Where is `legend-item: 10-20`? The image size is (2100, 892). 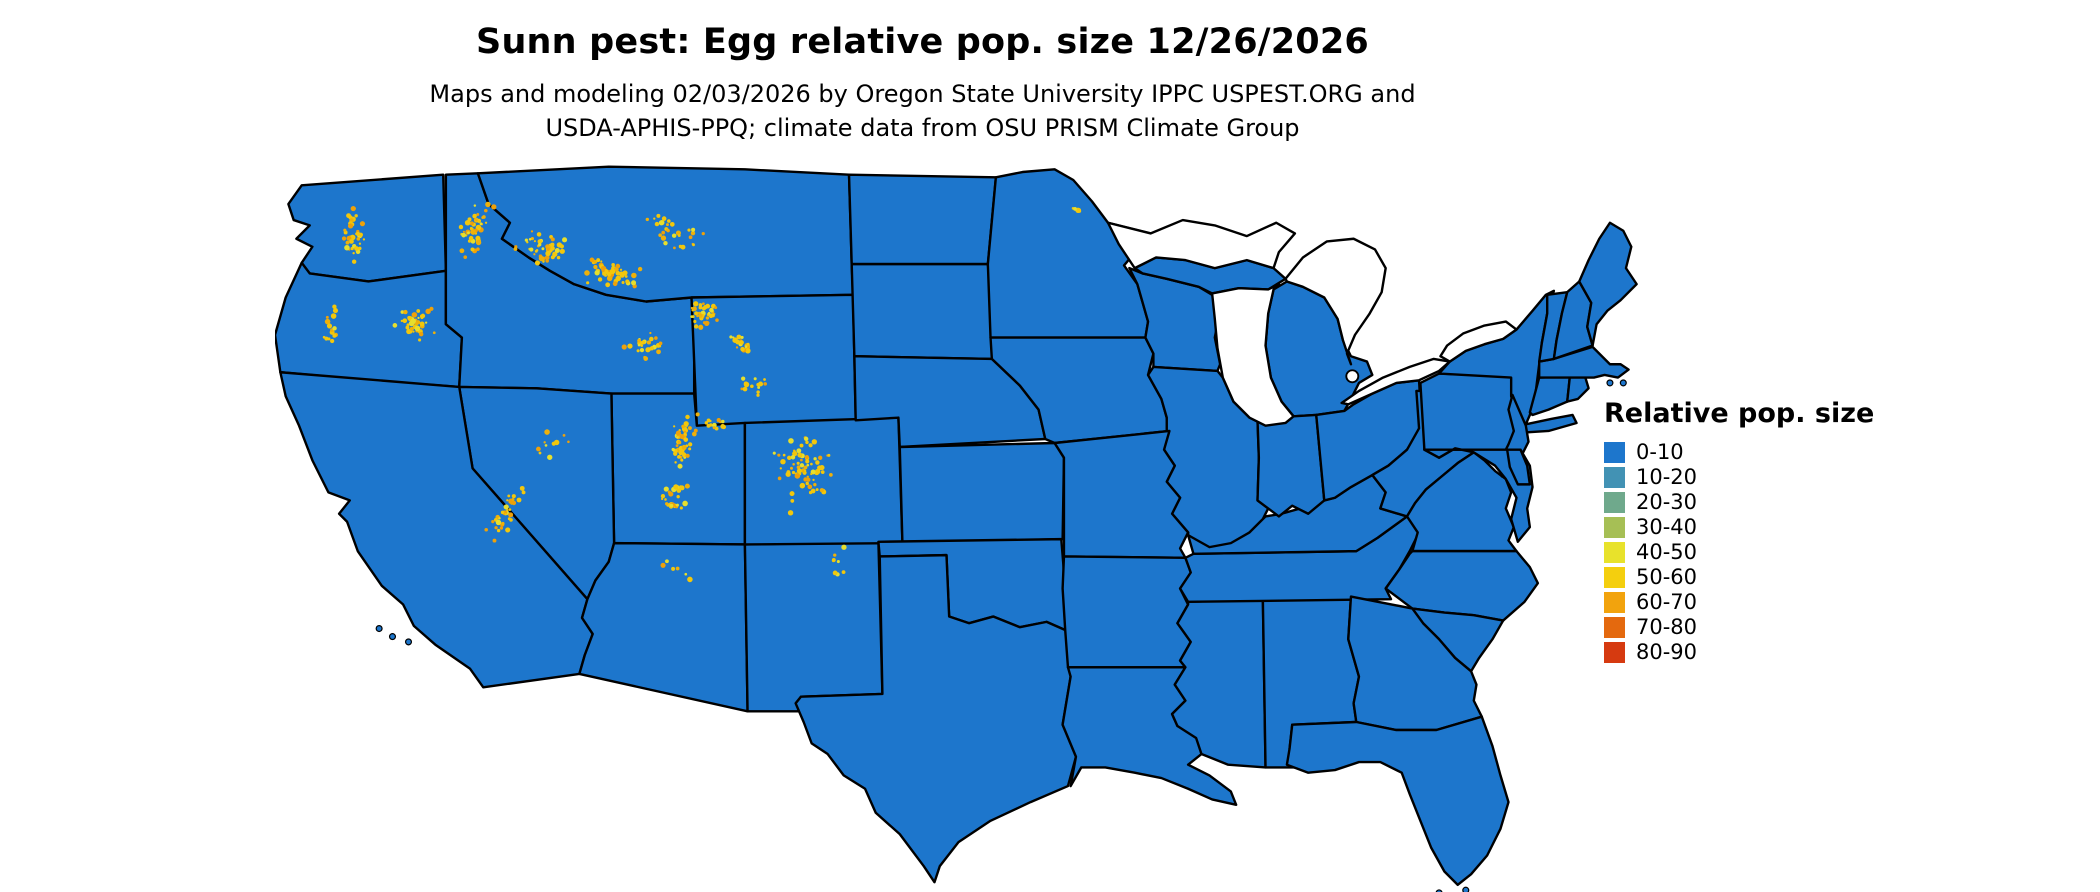
legend-item: 10-20 is located at coordinates (1739, 477).